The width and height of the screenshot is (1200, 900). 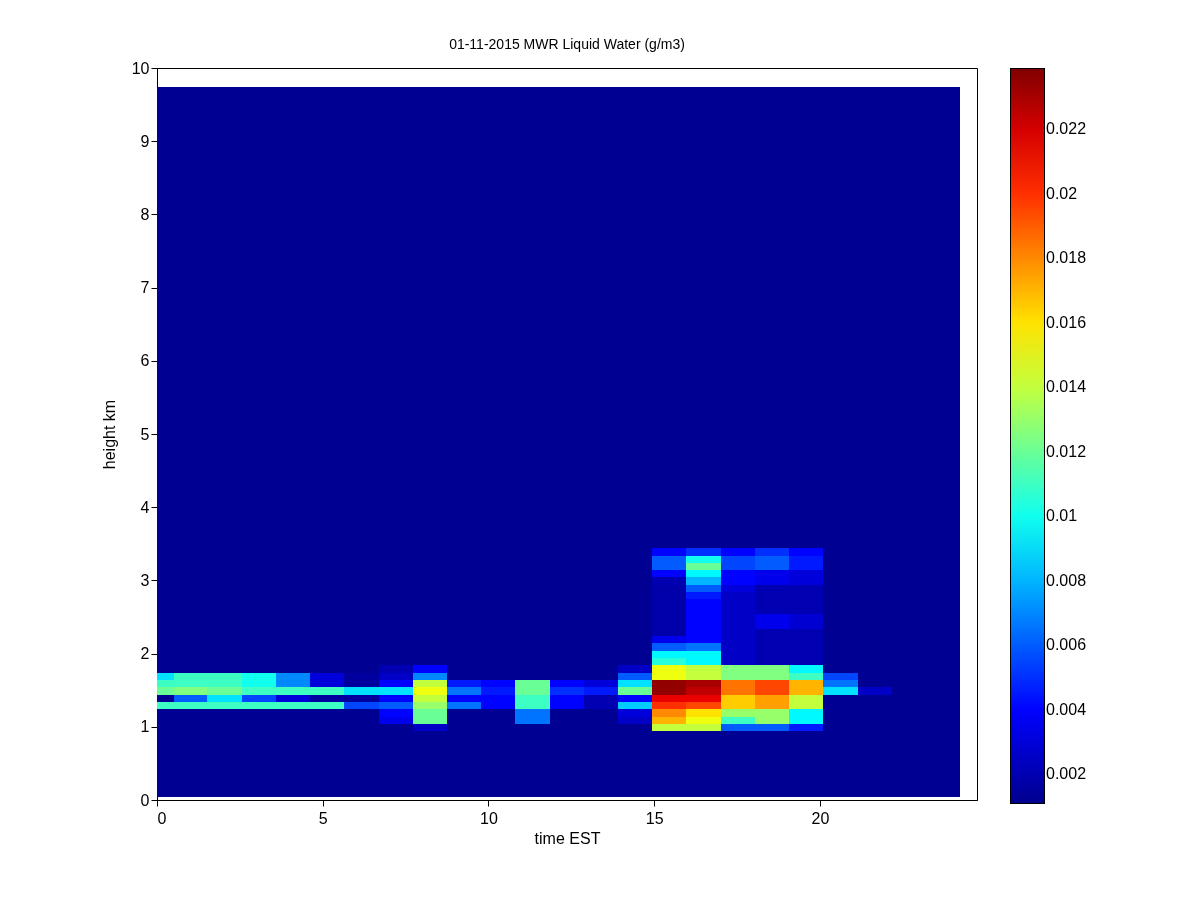 What do you see at coordinates (1066, 709) in the screenshot?
I see `color-bar-label: 0.004` at bounding box center [1066, 709].